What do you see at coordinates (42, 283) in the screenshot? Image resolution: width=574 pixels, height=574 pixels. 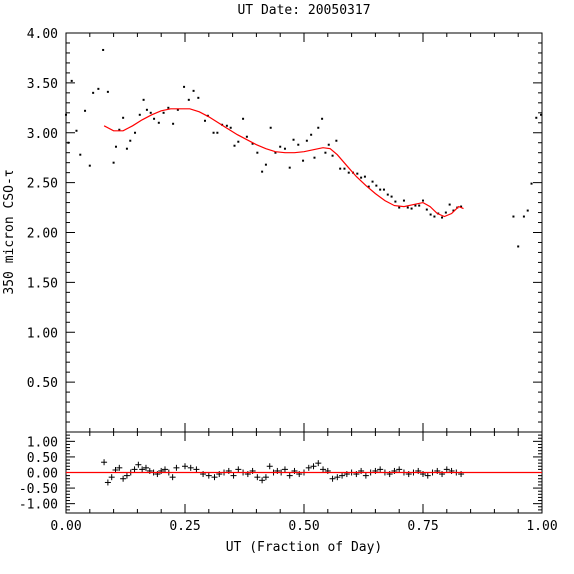 I see `y-tick-label: 1.50` at bounding box center [42, 283].